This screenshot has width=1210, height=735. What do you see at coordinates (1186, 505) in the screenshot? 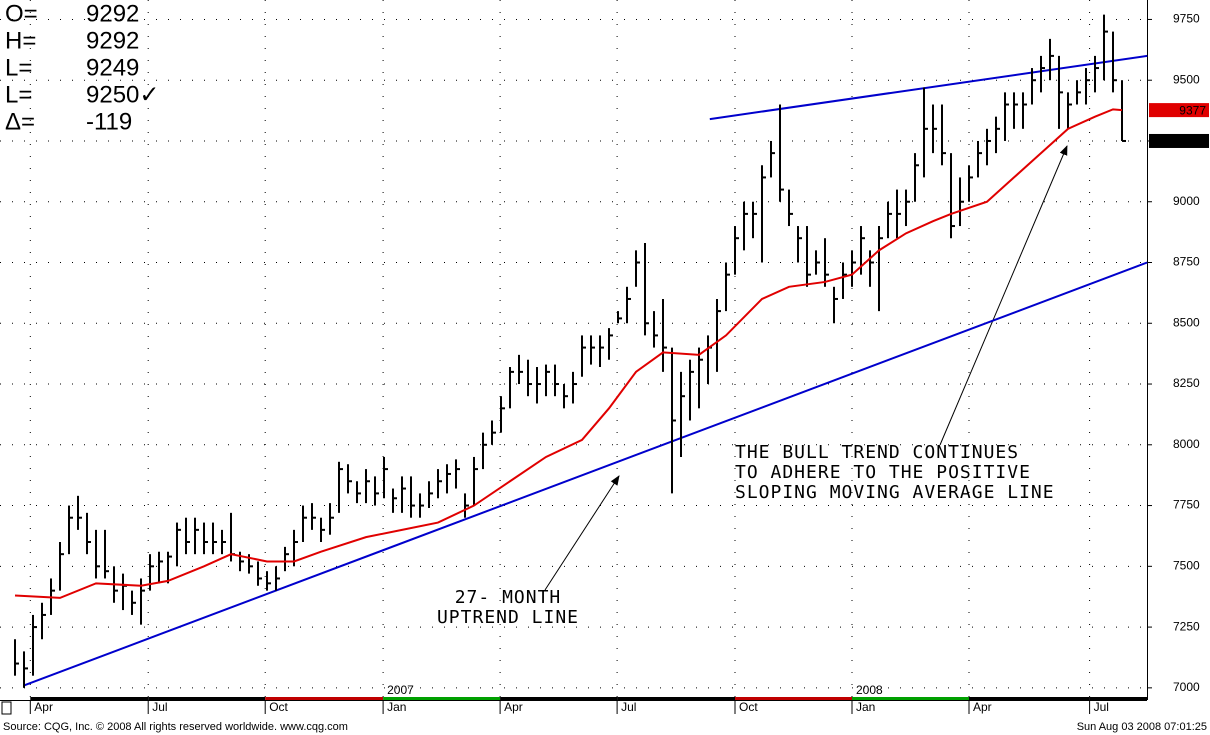
I see `y-tick-label: 7750` at bounding box center [1186, 505].